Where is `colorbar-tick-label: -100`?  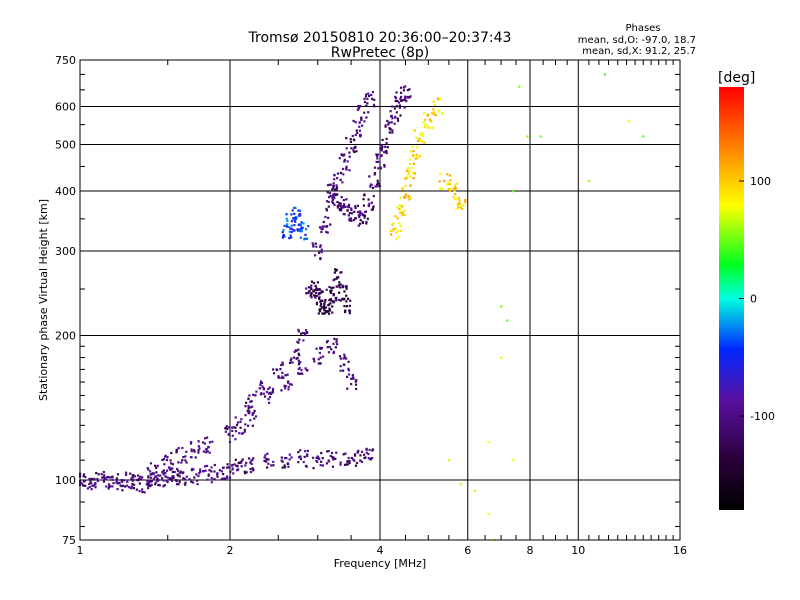
colorbar-tick-label: -100 is located at coordinates (762, 416).